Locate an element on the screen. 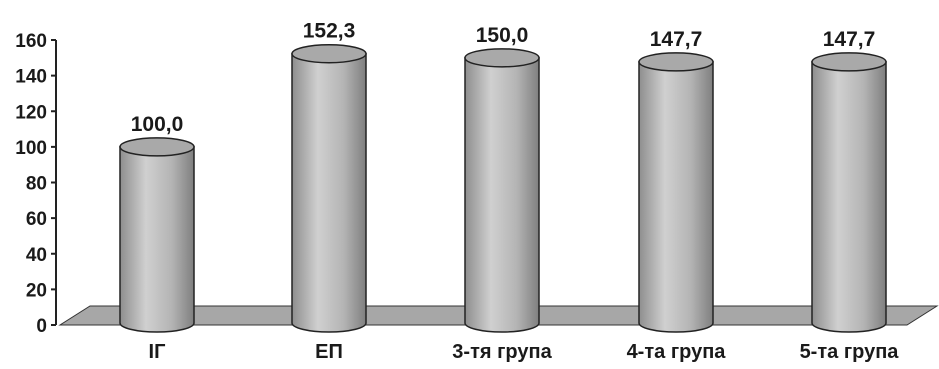 This screenshot has height=369, width=939. x-category-label: 3-тя група is located at coordinates (502, 352).